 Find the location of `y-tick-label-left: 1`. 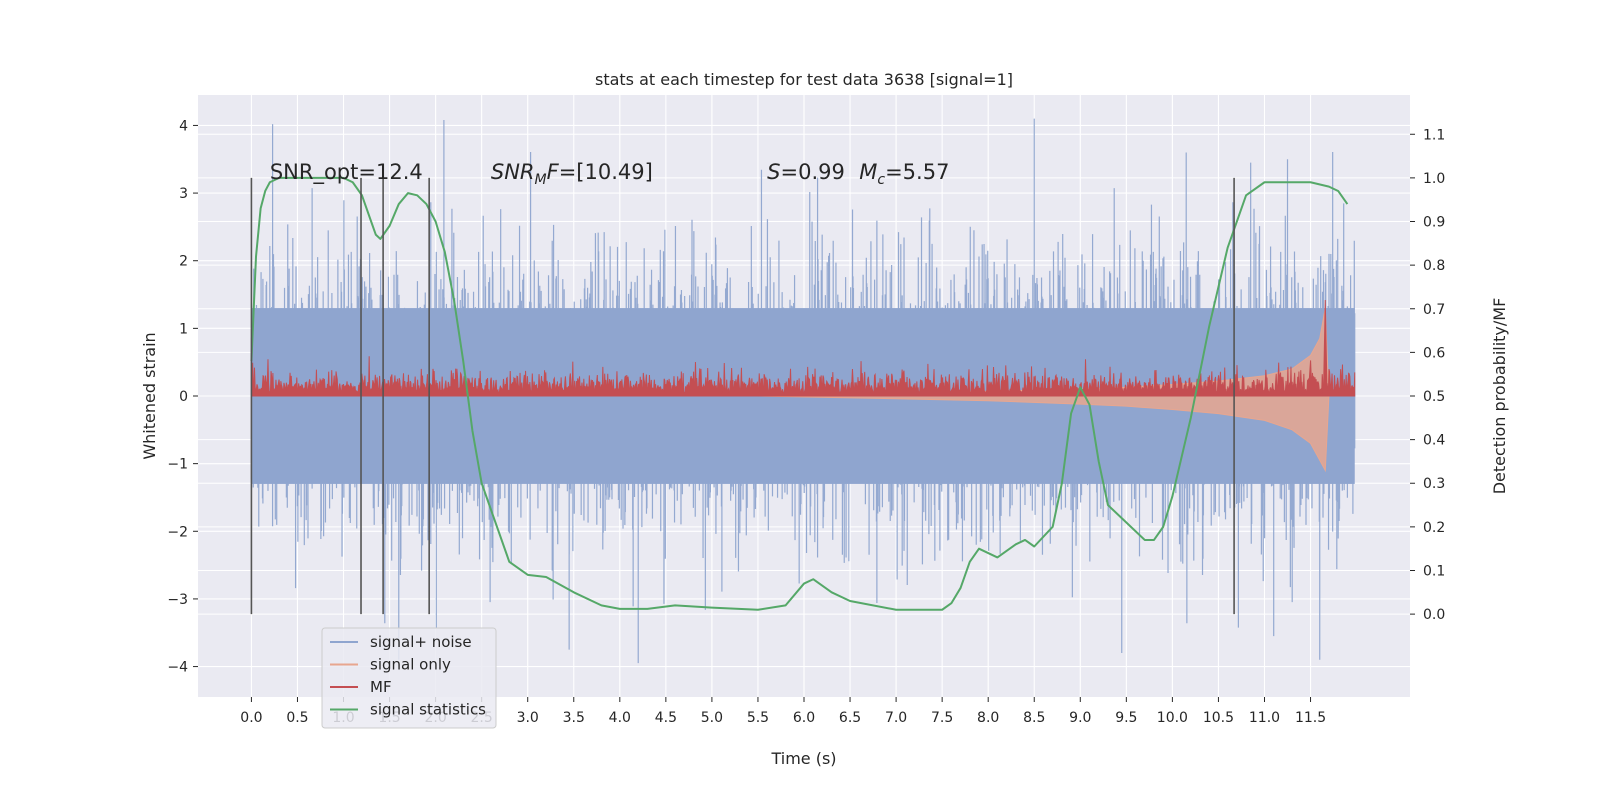

y-tick-label-left: 1 is located at coordinates (183, 329).